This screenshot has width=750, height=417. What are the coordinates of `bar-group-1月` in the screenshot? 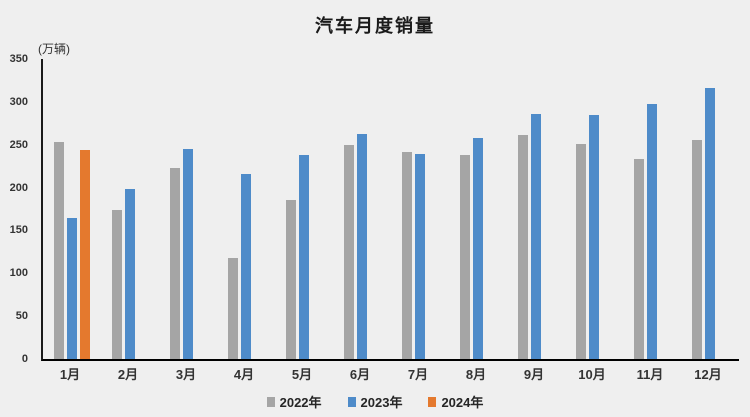 It's located at (72, 209).